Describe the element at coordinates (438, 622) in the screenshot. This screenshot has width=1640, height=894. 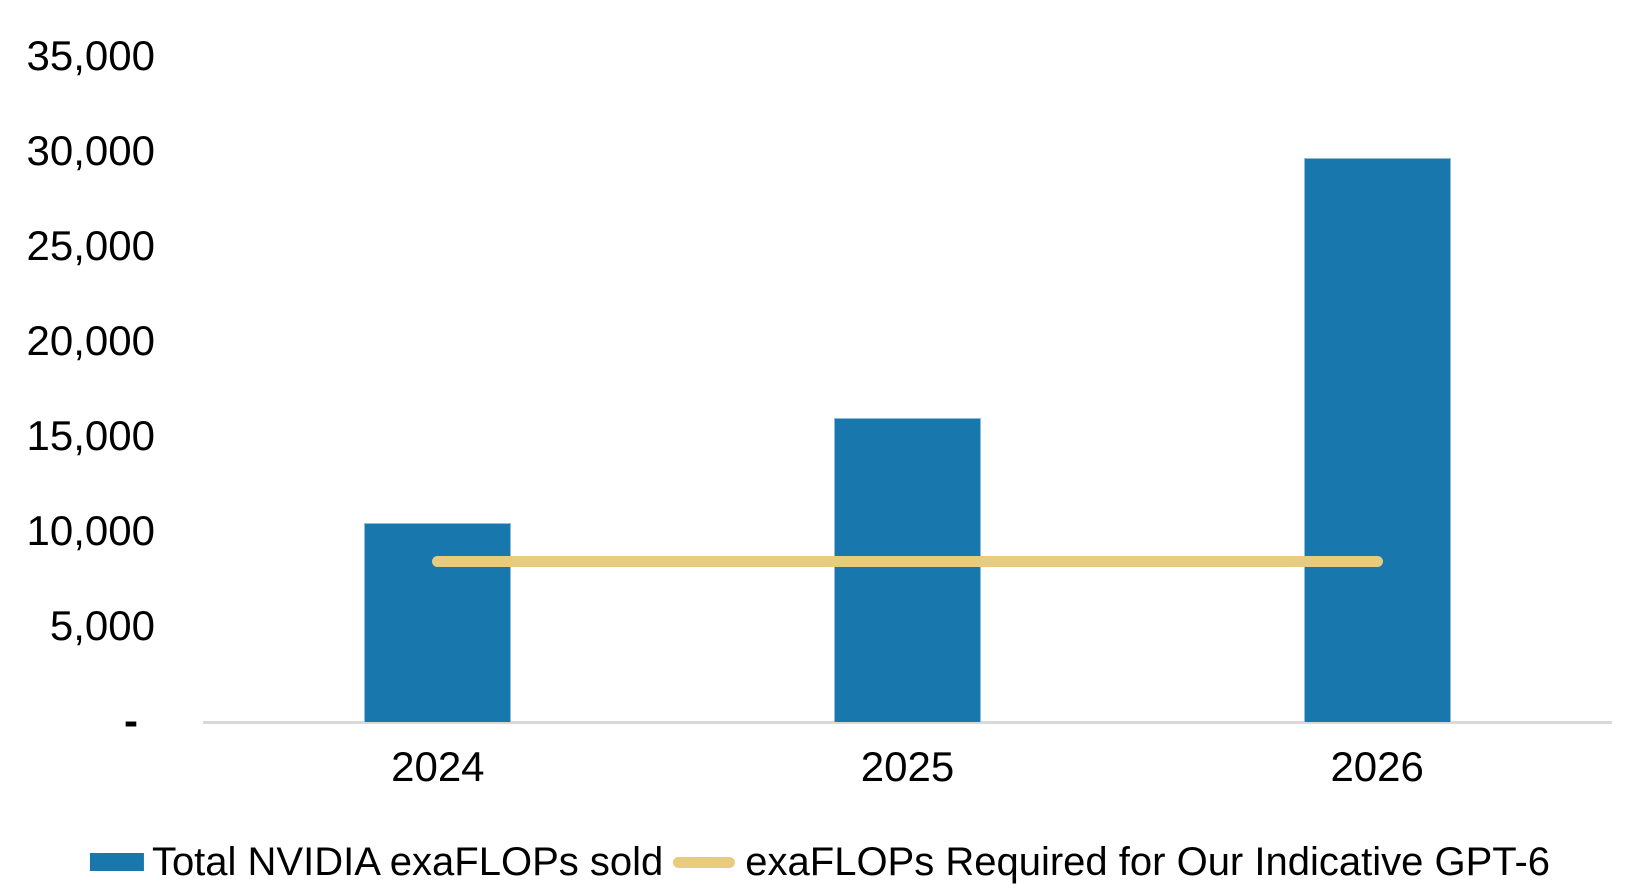
I see `bar-2024` at that location.